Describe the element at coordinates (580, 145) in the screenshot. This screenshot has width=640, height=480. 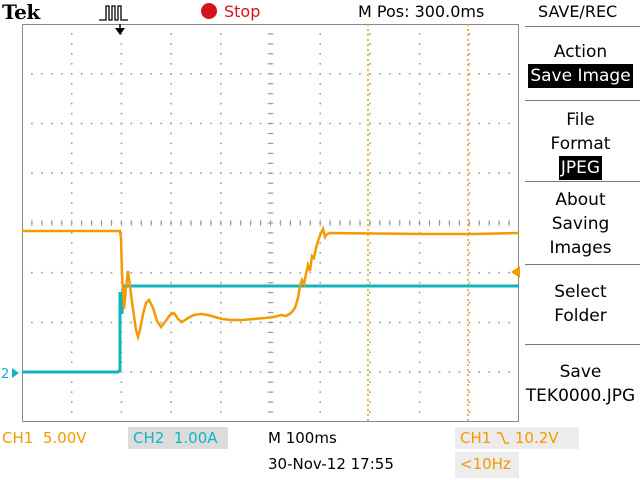
I see `menu-file-format: File Format JPEG` at that location.